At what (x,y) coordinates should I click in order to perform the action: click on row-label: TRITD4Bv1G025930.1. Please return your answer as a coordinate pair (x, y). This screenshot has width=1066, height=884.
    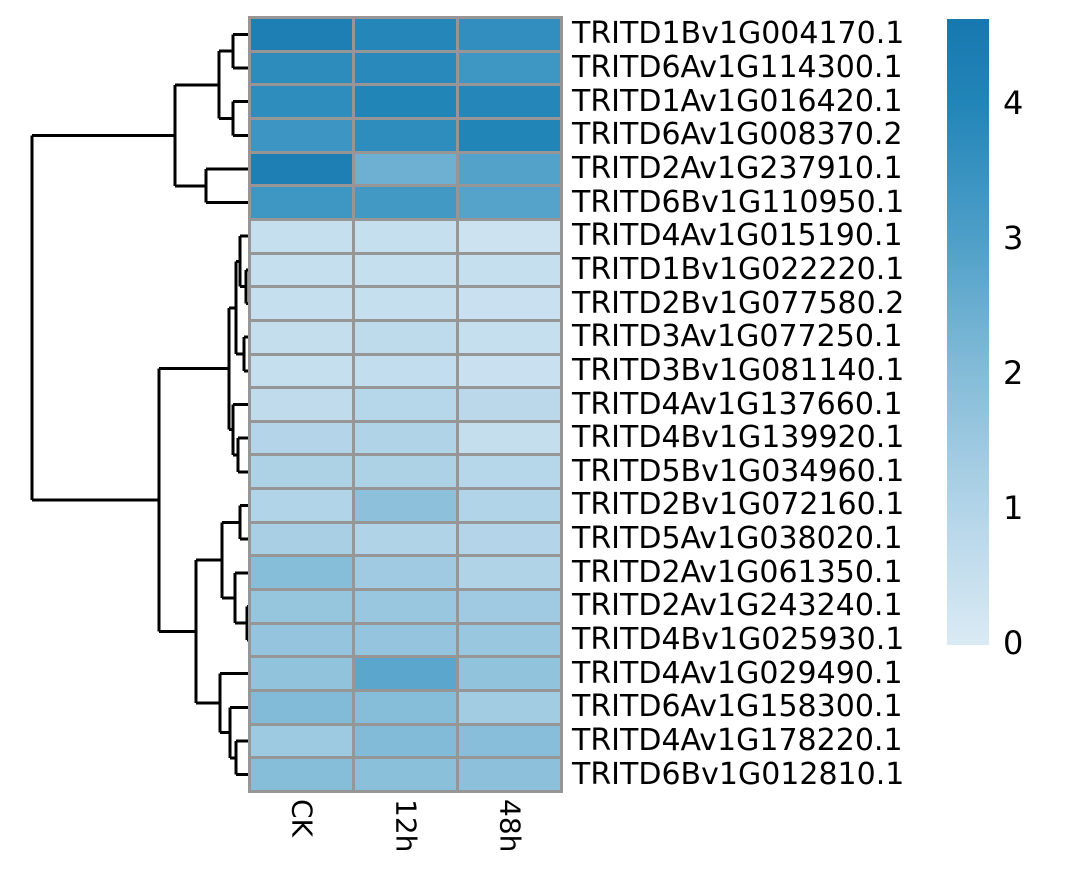
    Looking at the image, I should click on (738, 640).